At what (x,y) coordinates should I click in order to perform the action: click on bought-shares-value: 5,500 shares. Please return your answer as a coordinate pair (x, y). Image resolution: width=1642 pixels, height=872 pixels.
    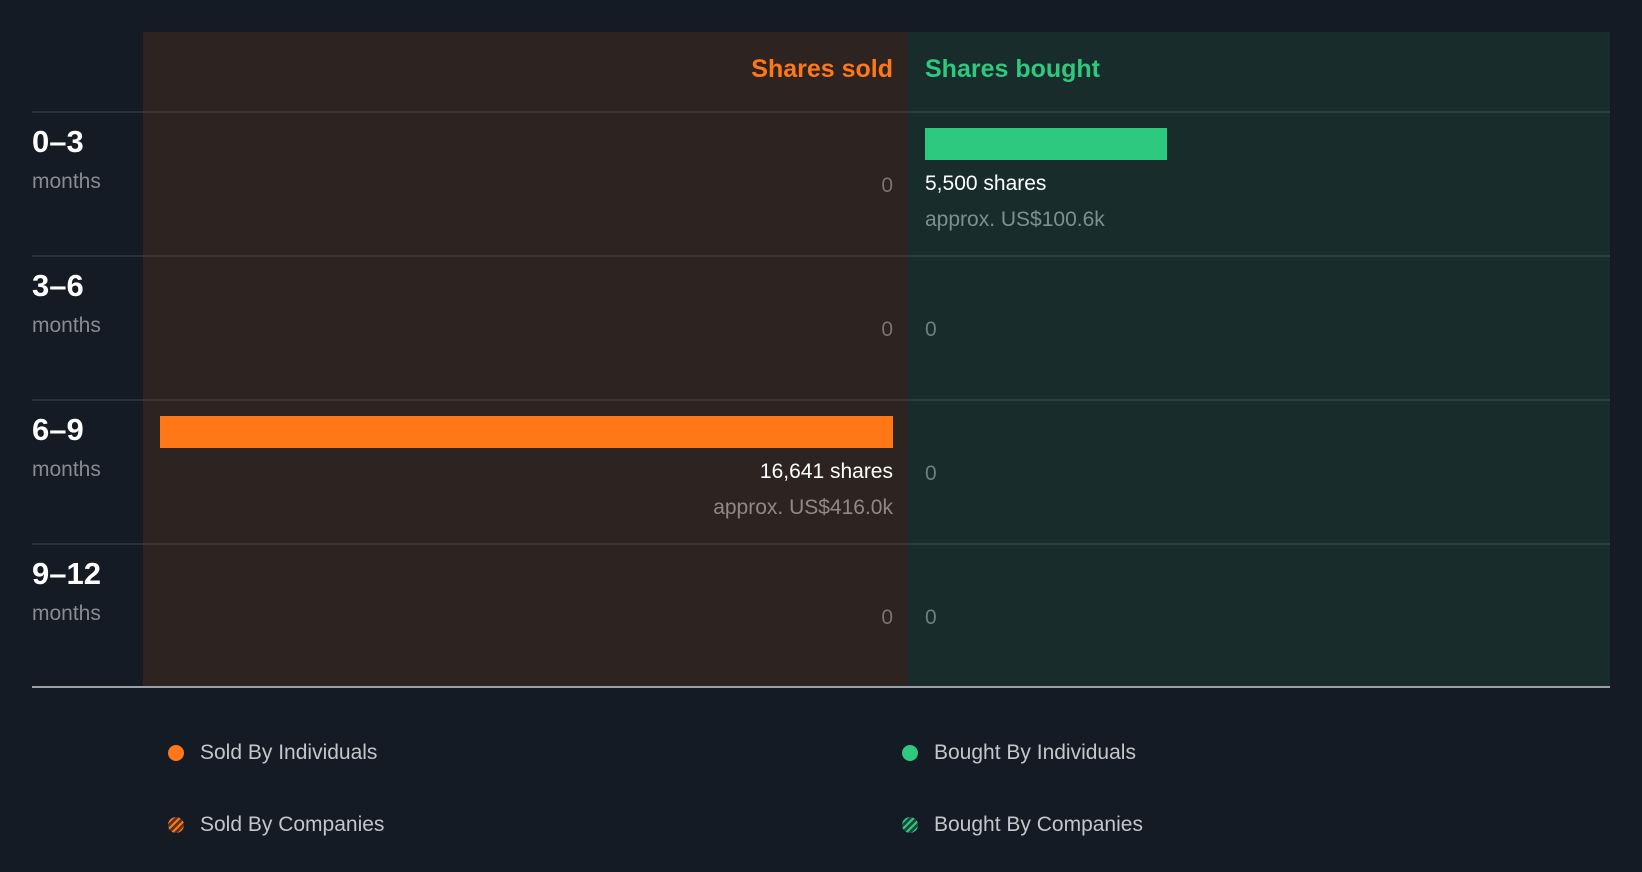
    Looking at the image, I should click on (986, 183).